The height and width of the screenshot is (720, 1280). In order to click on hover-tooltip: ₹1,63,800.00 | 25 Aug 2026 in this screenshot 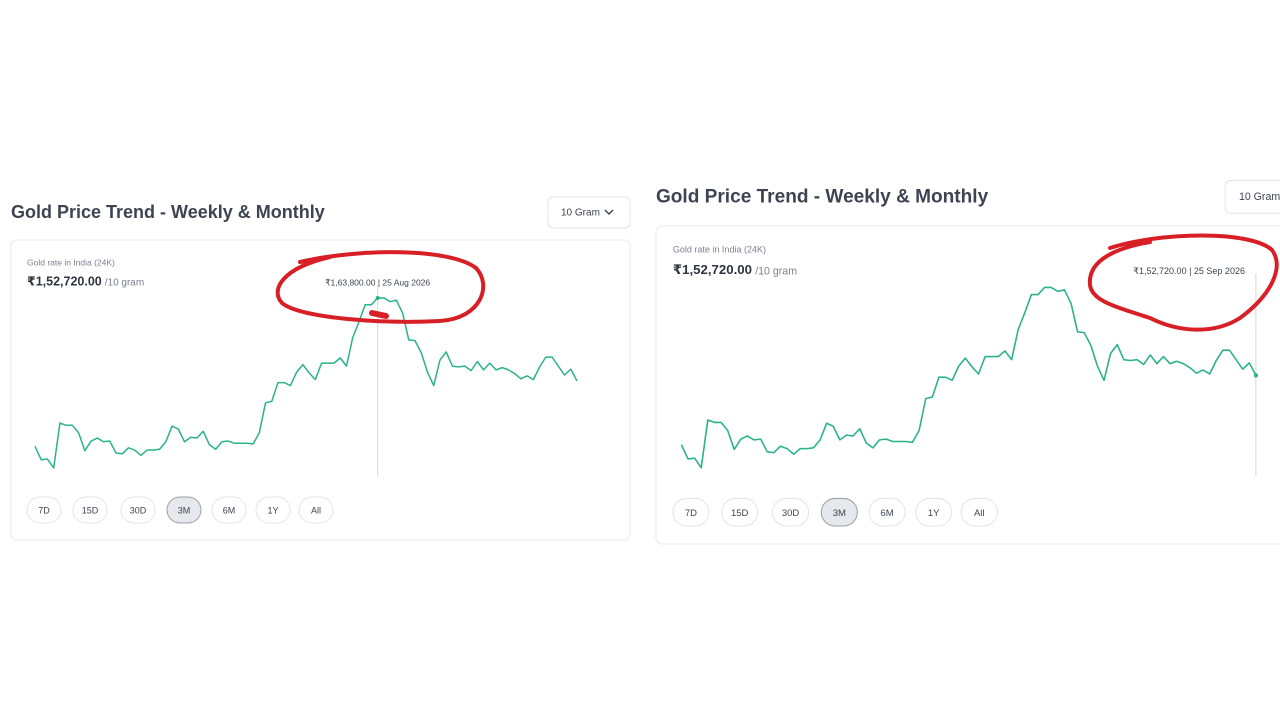, I will do `click(377, 282)`.